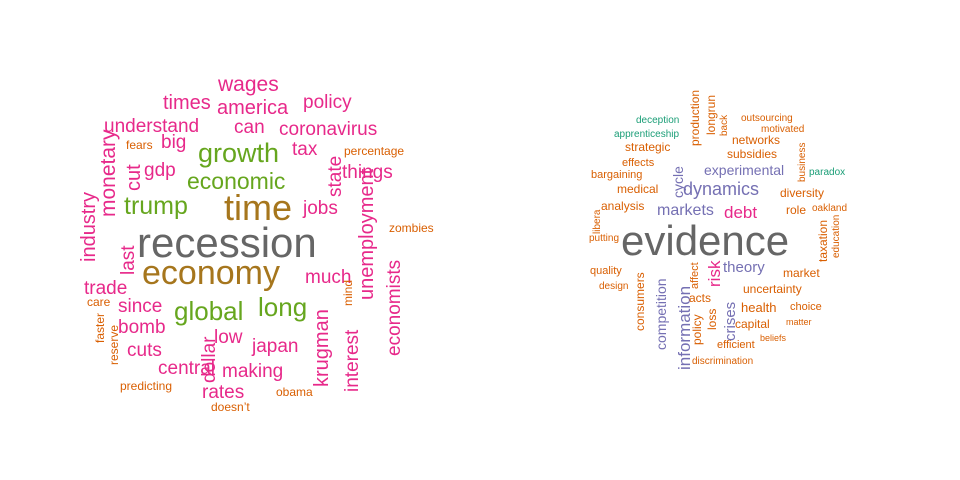 The height and width of the screenshot is (480, 960). I want to click on word-deception: deception, so click(658, 120).